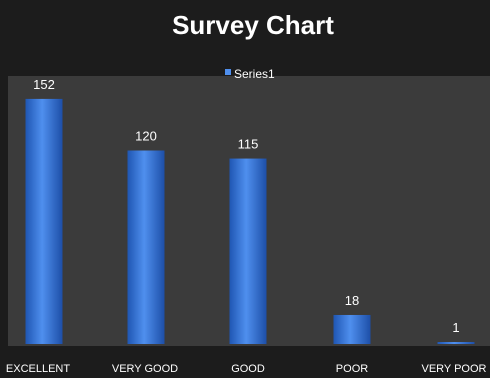 The height and width of the screenshot is (378, 490). I want to click on bar-good, so click(248, 251).